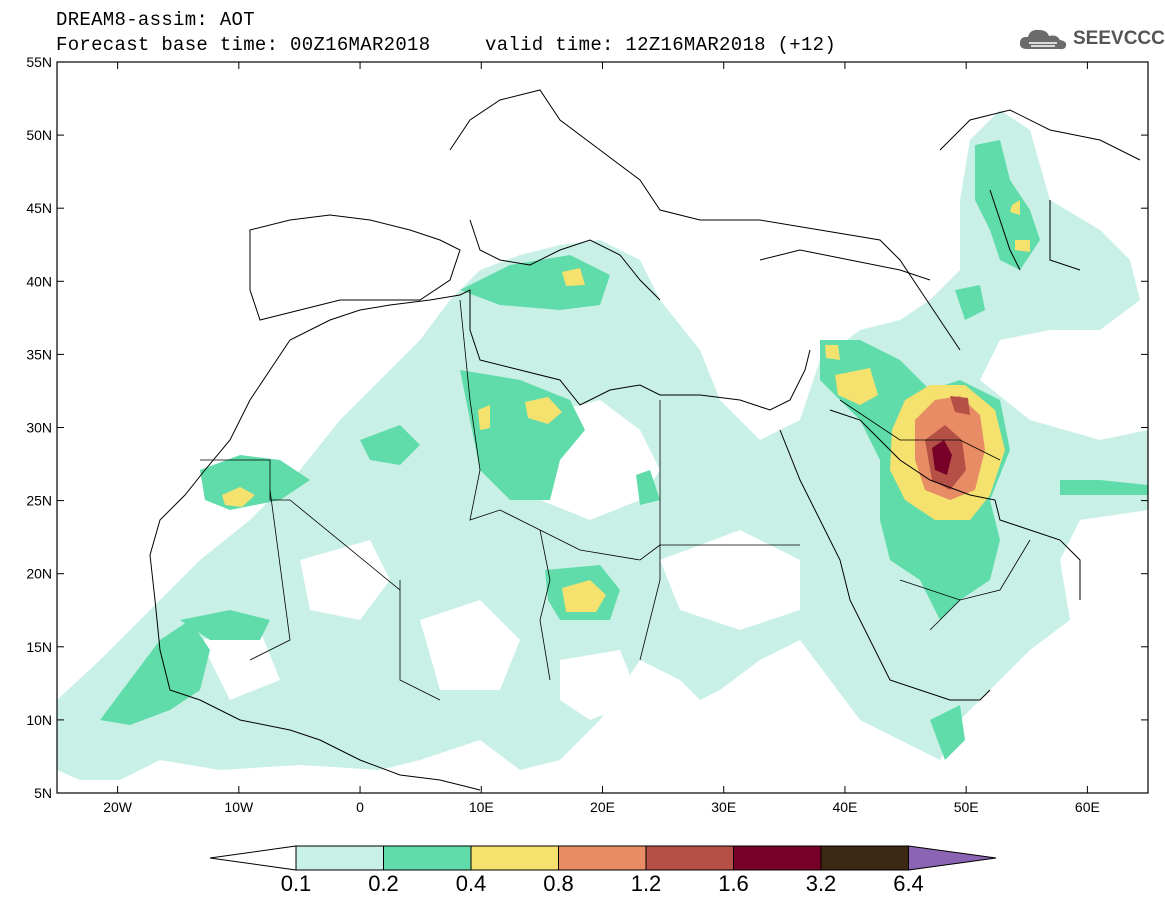  I want to click on seevccc-logo: SEEVCCC, so click(1091, 39).